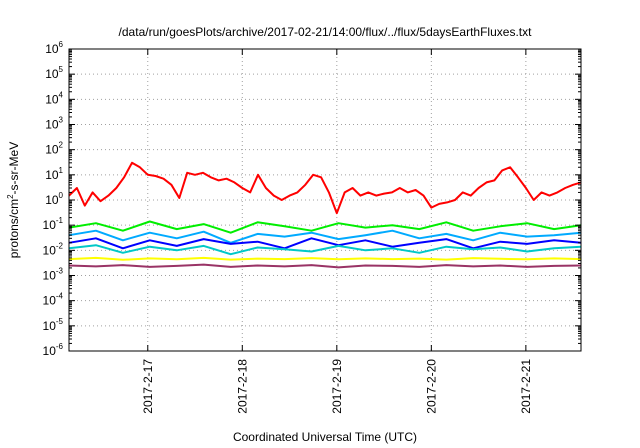 The width and height of the screenshot is (640, 448). I want to click on y-tick-label: 10⁵, so click(54, 73).